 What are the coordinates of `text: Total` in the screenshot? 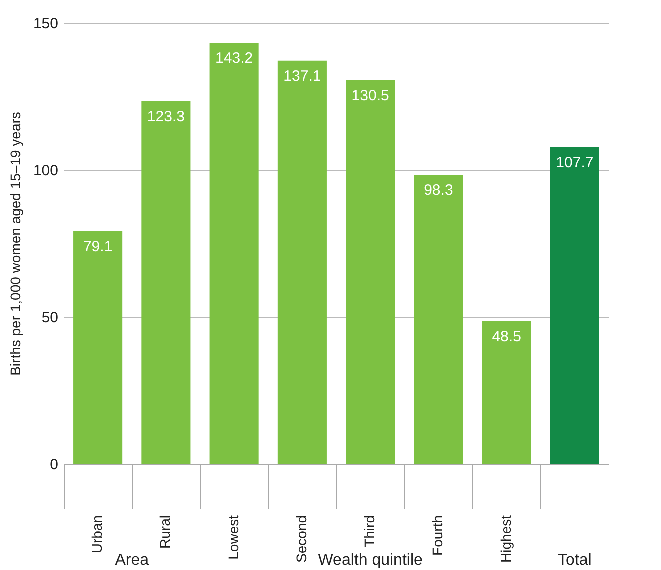 It's located at (575, 560).